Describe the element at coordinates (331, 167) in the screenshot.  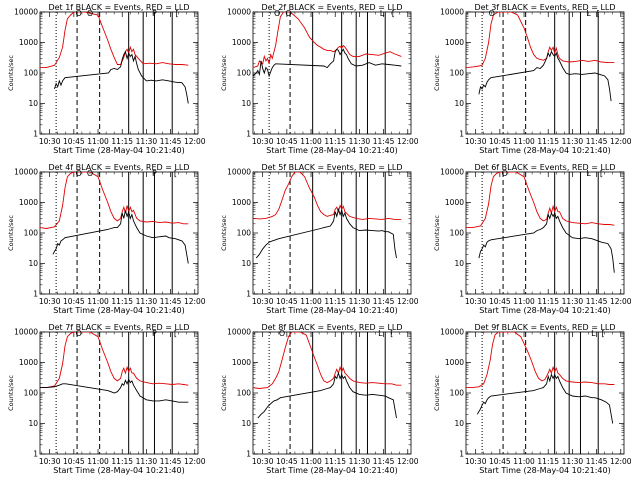
I see `plot-title: Det 5f BLACK = Events, RED = LLD` at that location.